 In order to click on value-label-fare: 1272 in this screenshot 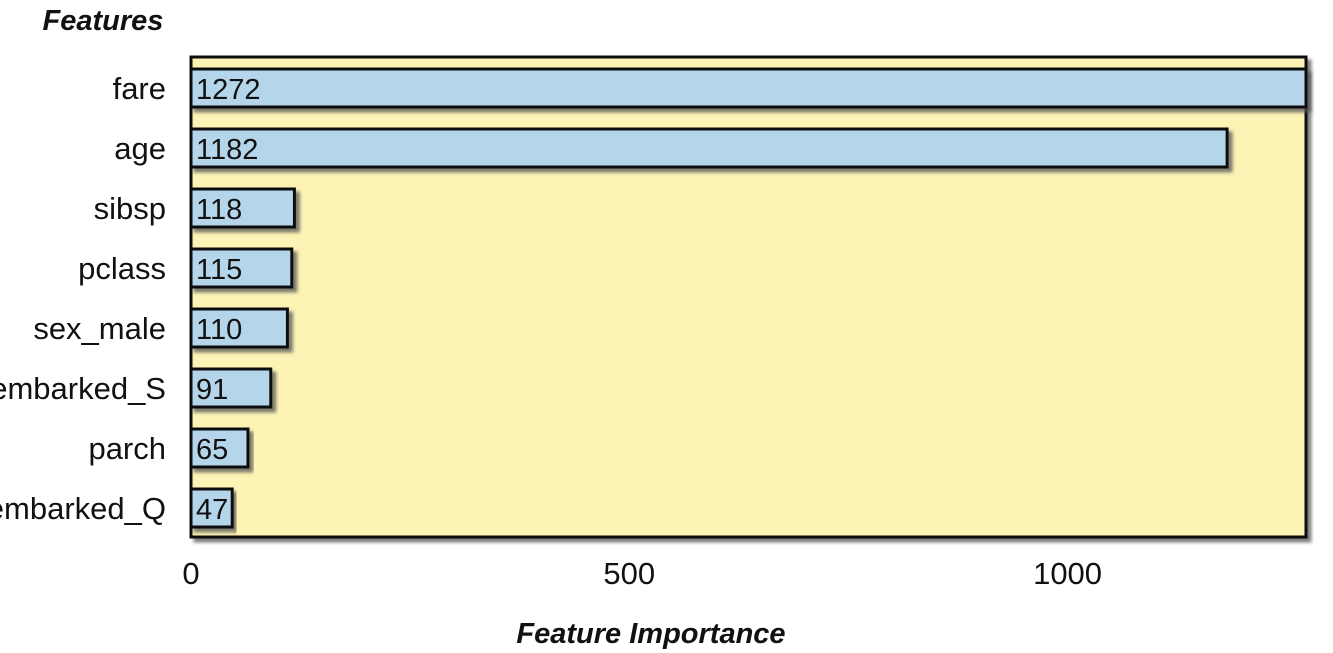, I will do `click(228, 90)`.